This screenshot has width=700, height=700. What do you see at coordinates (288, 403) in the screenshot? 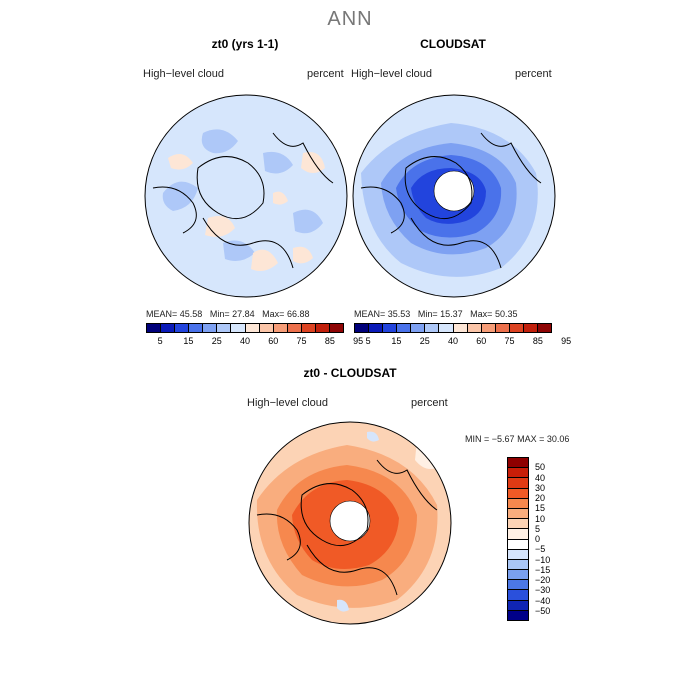
I see `diff-variable-label: High−level cloud` at bounding box center [288, 403].